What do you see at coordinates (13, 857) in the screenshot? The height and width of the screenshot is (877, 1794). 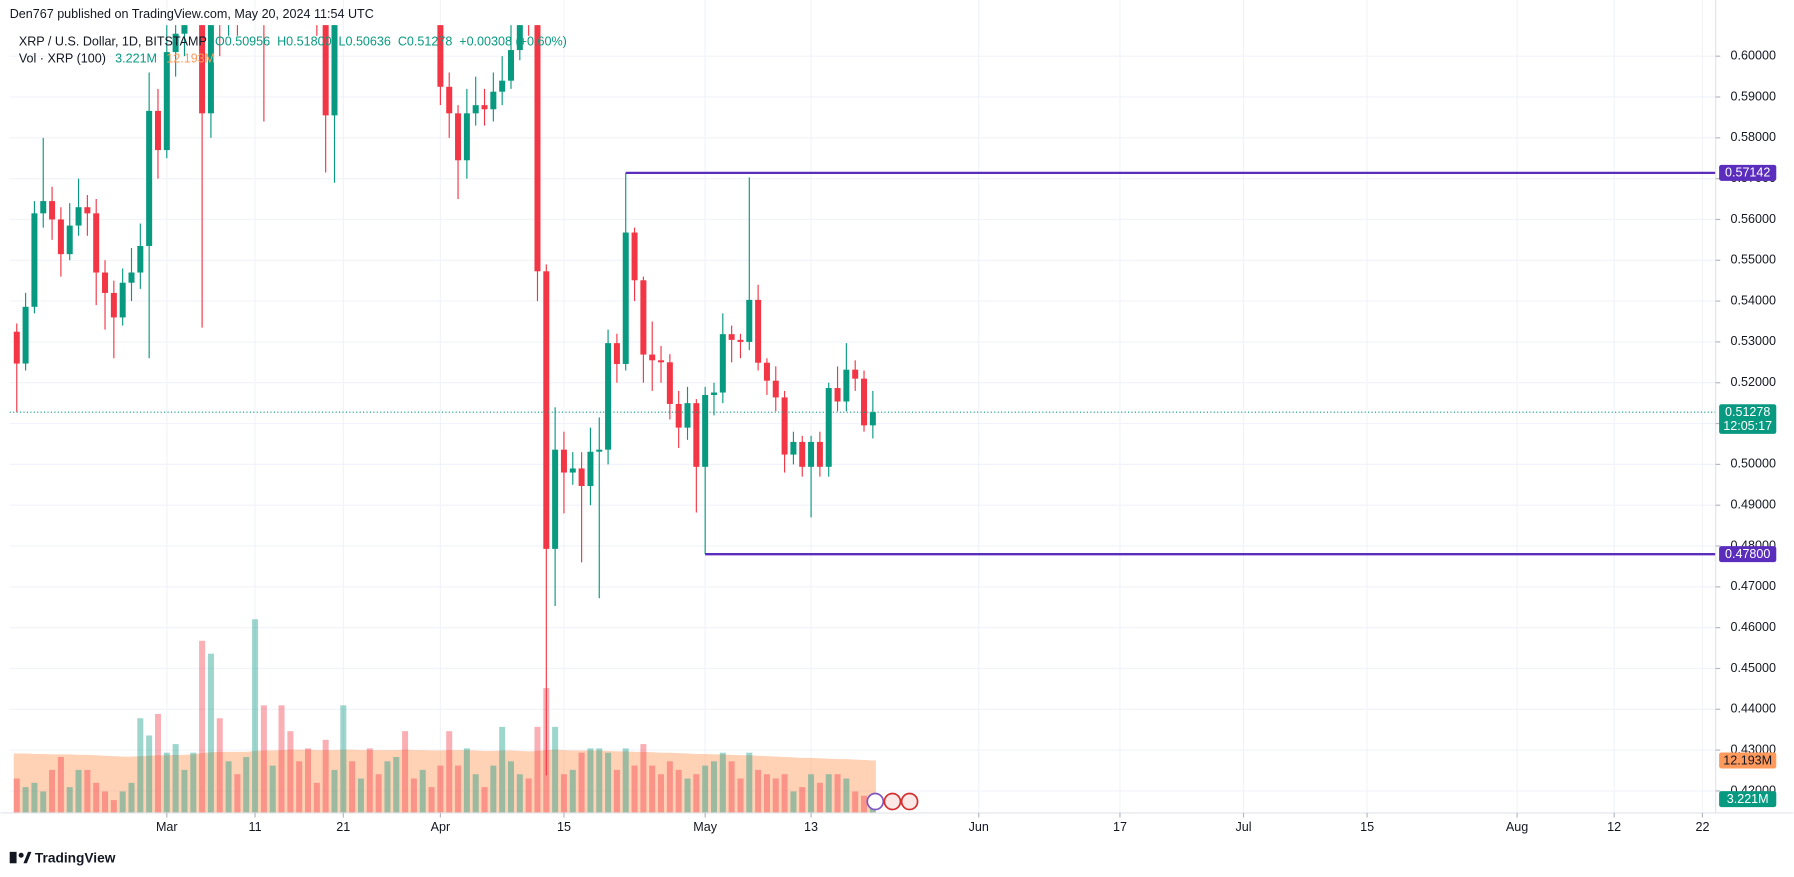 I see `brand-logo` at bounding box center [13, 857].